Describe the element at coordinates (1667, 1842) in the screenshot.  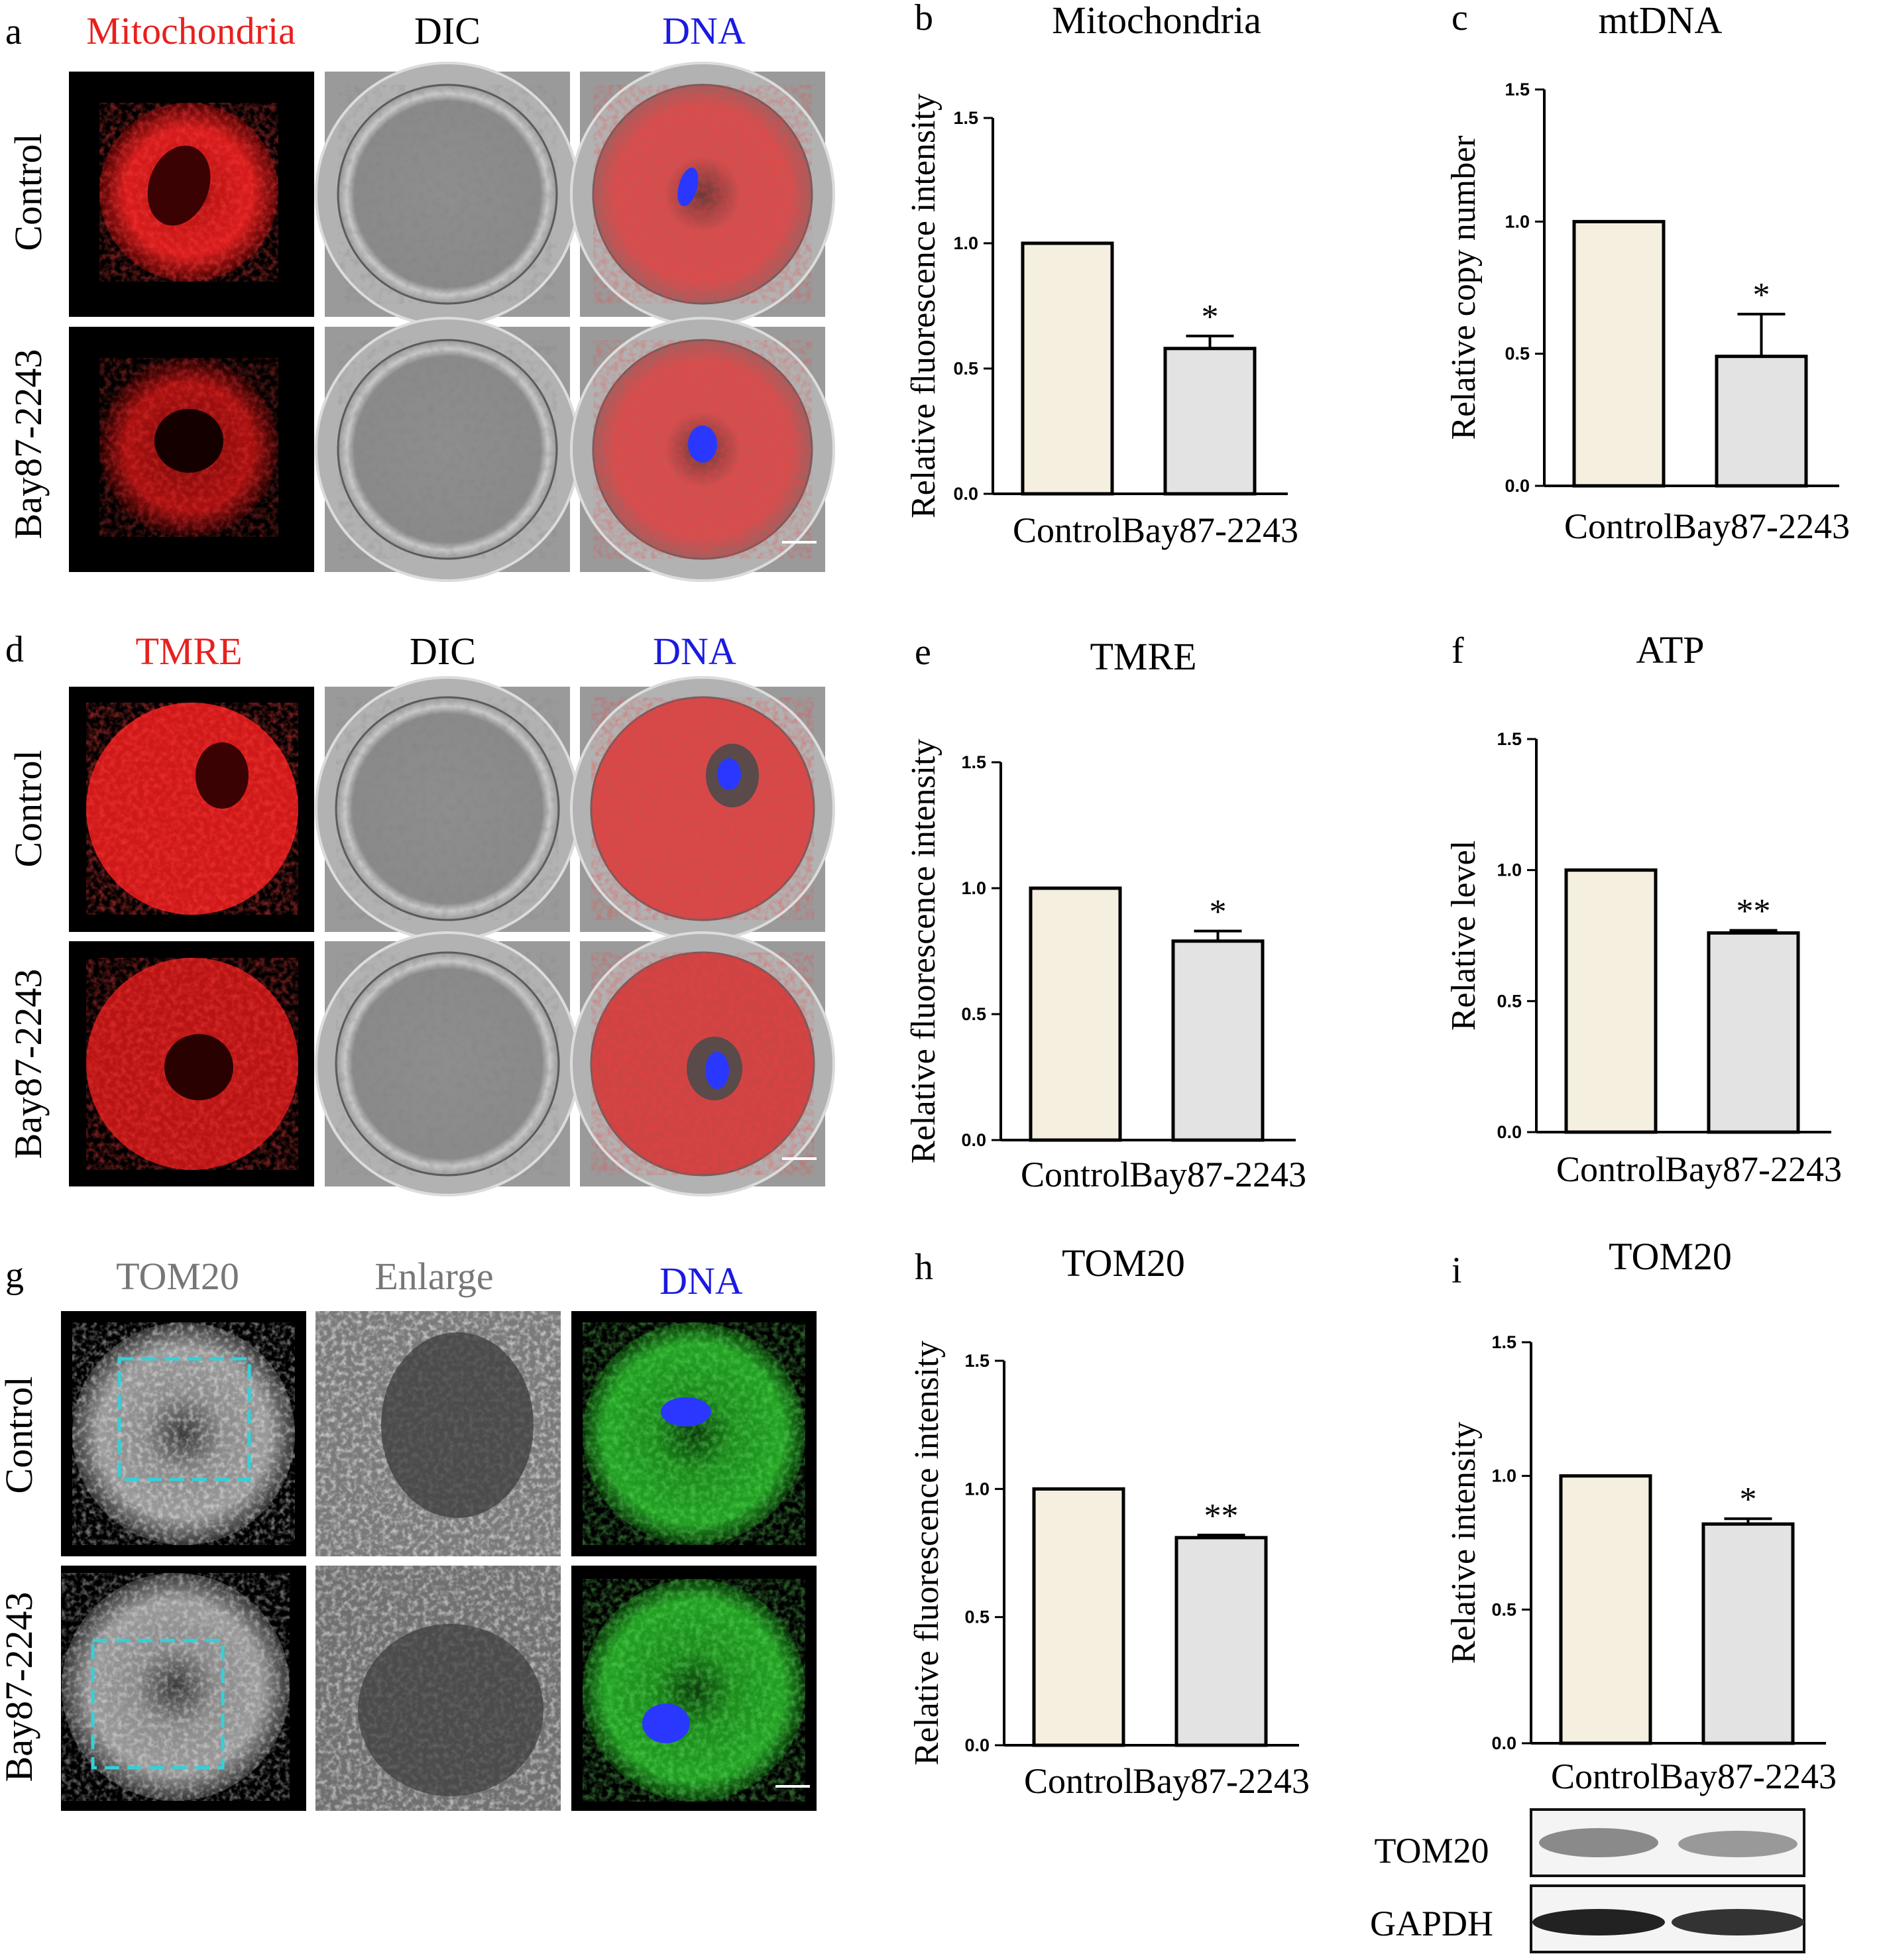
I see `blot-strip-tom20` at that location.